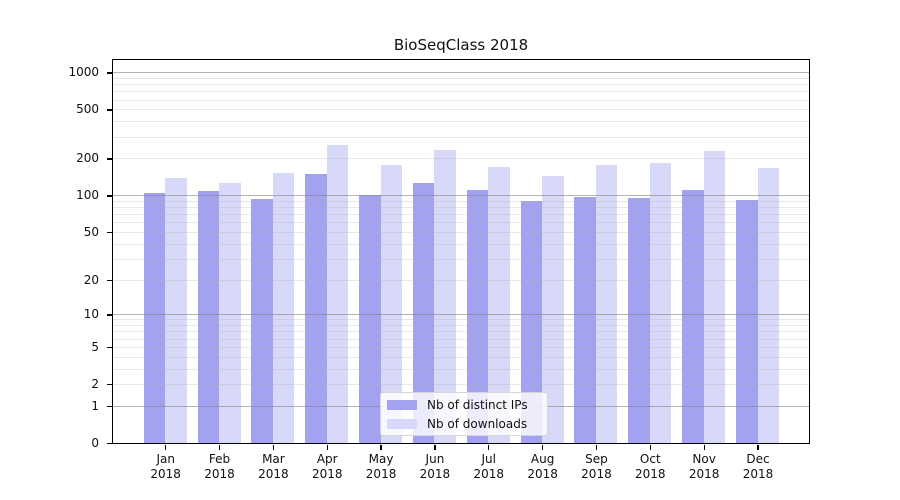 The image size is (900, 500). I want to click on bar-distinct-ips-jan, so click(154, 318).